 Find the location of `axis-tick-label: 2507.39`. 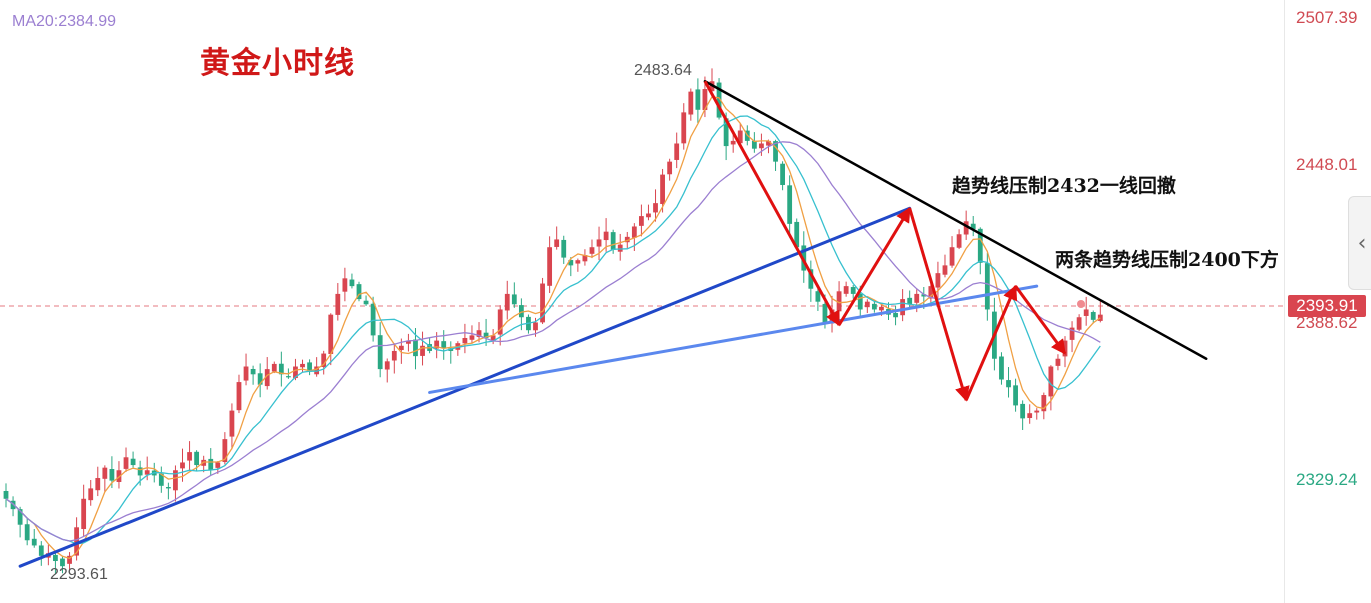

axis-tick-label: 2507.39 is located at coordinates (1327, 17).